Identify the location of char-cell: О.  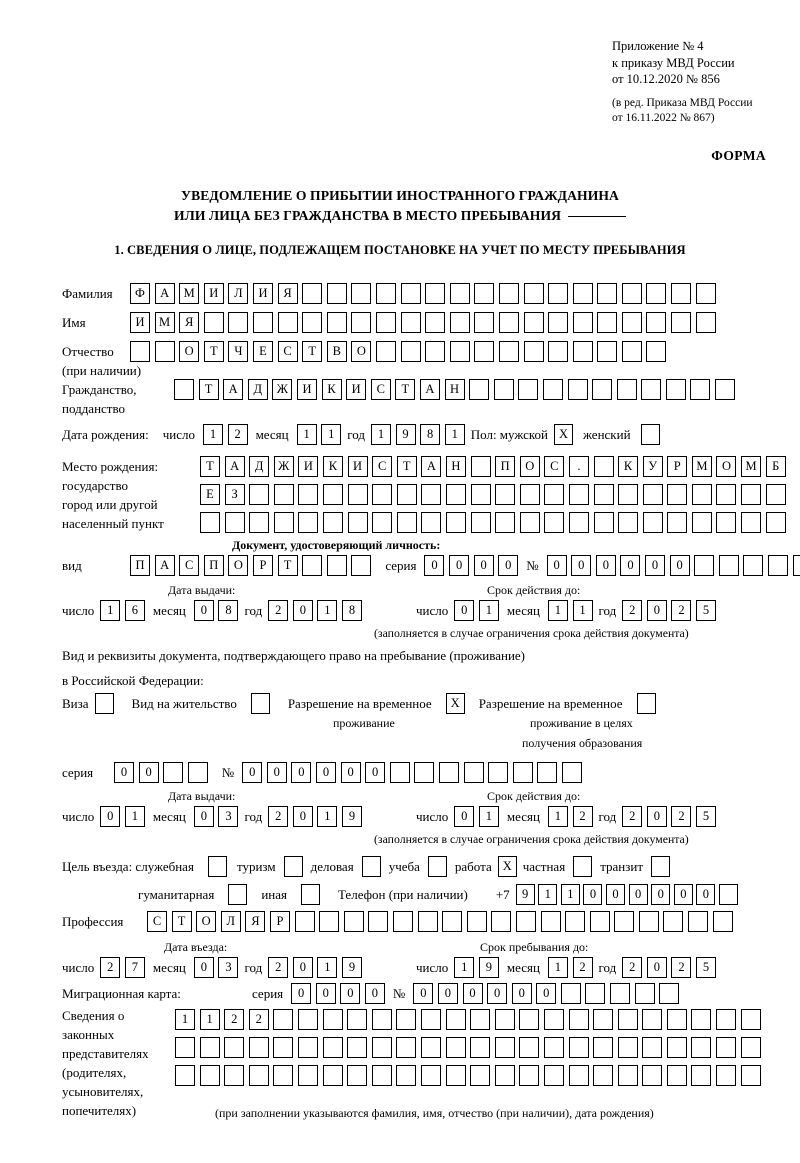
(189, 351).